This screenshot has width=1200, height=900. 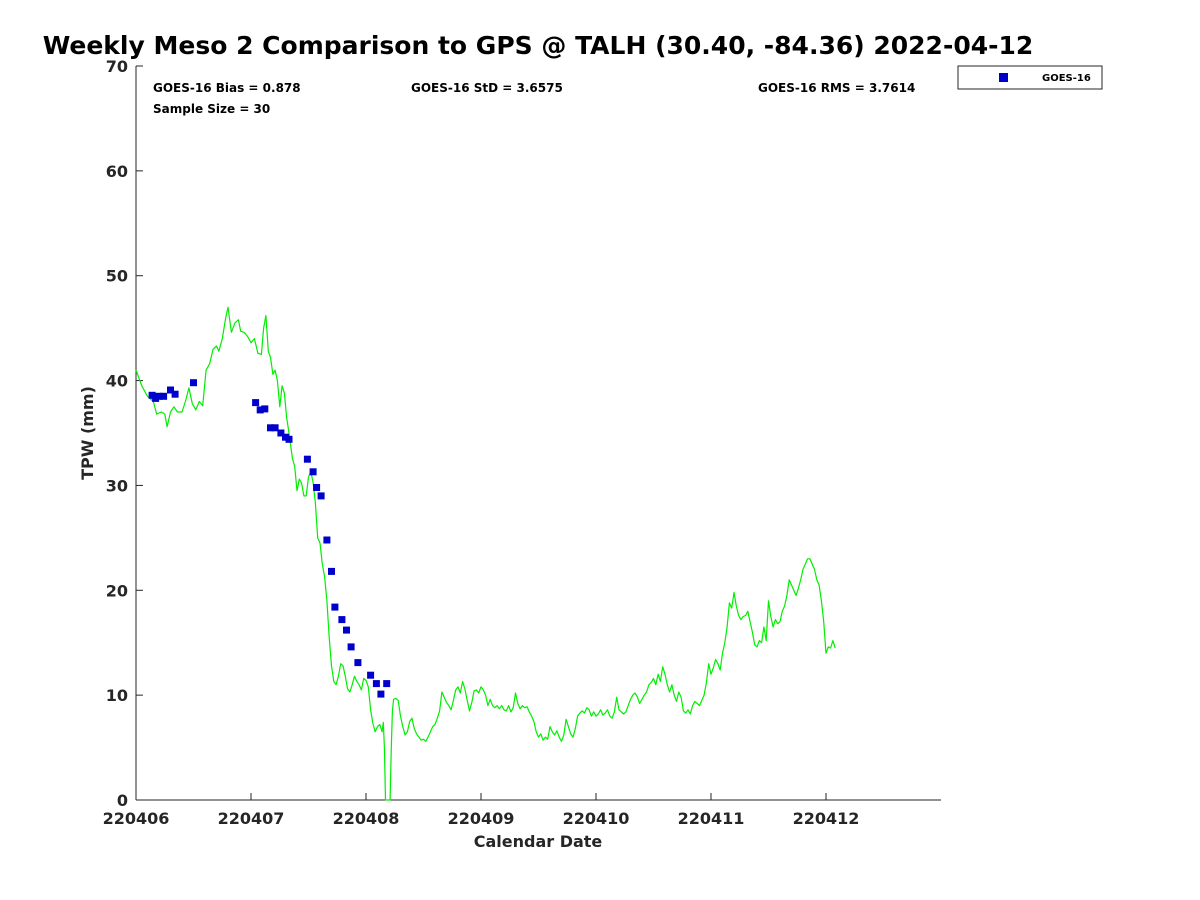 What do you see at coordinates (117, 381) in the screenshot?
I see `y-tick-label: 40` at bounding box center [117, 381].